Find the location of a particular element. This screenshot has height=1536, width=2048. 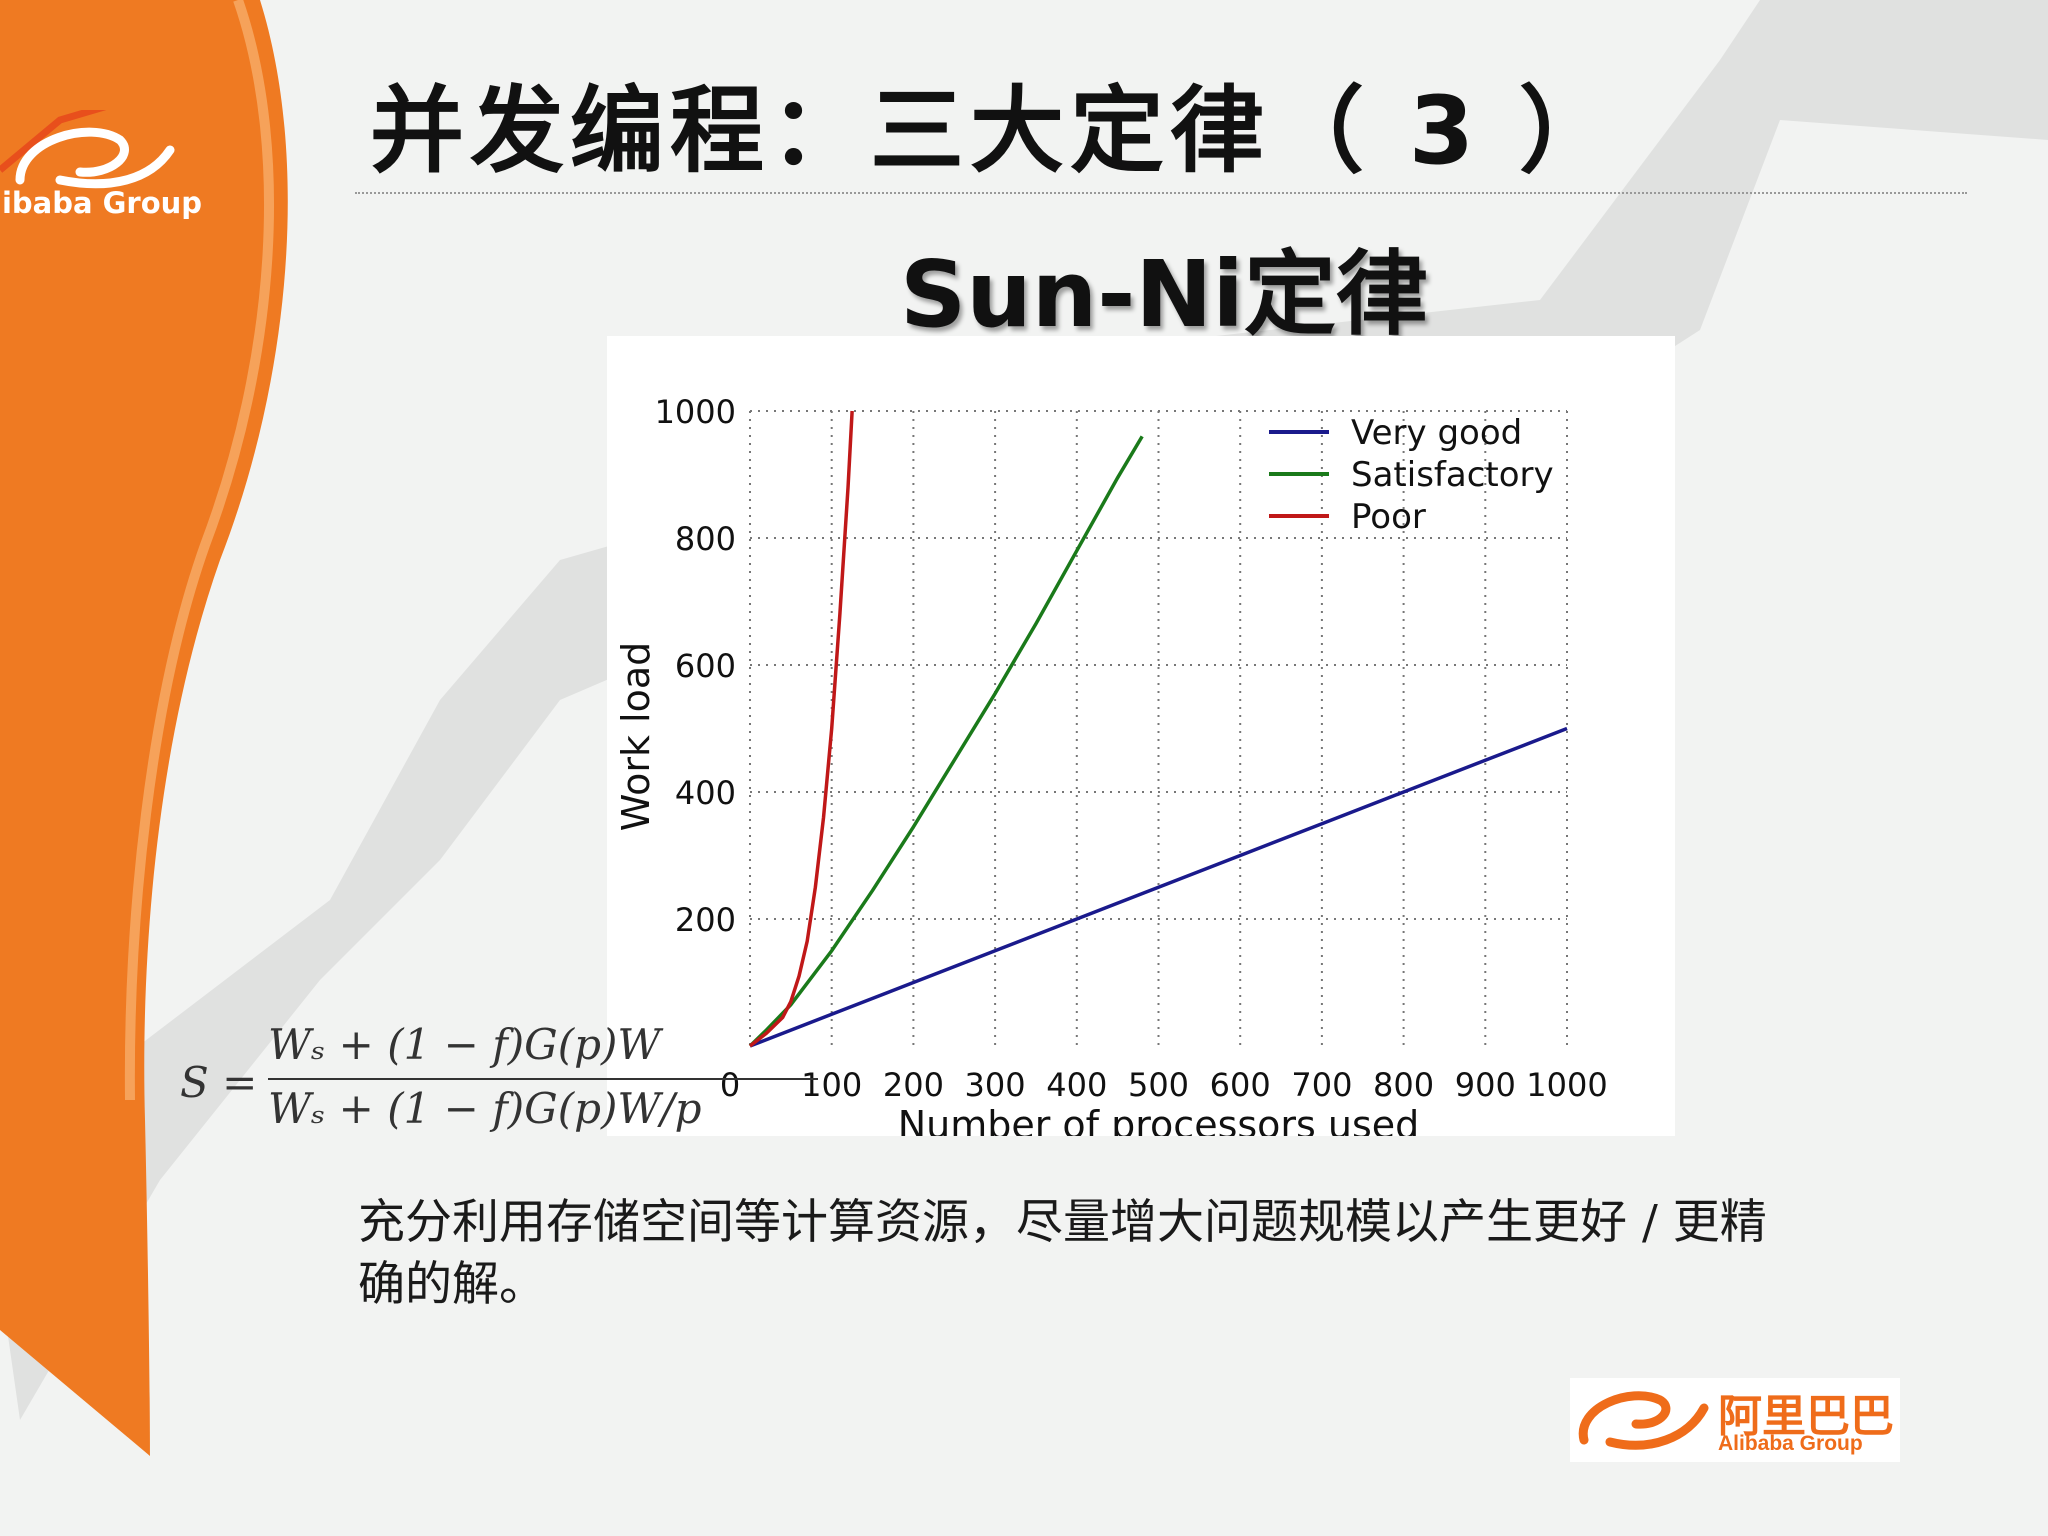

y-tick-label: 200 is located at coordinates (705, 920).